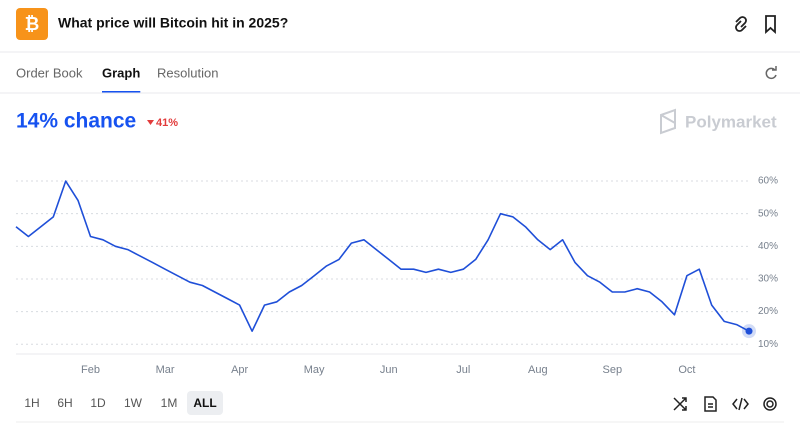 The height and width of the screenshot is (433, 800). I want to click on range-button: ALL, so click(204, 403).